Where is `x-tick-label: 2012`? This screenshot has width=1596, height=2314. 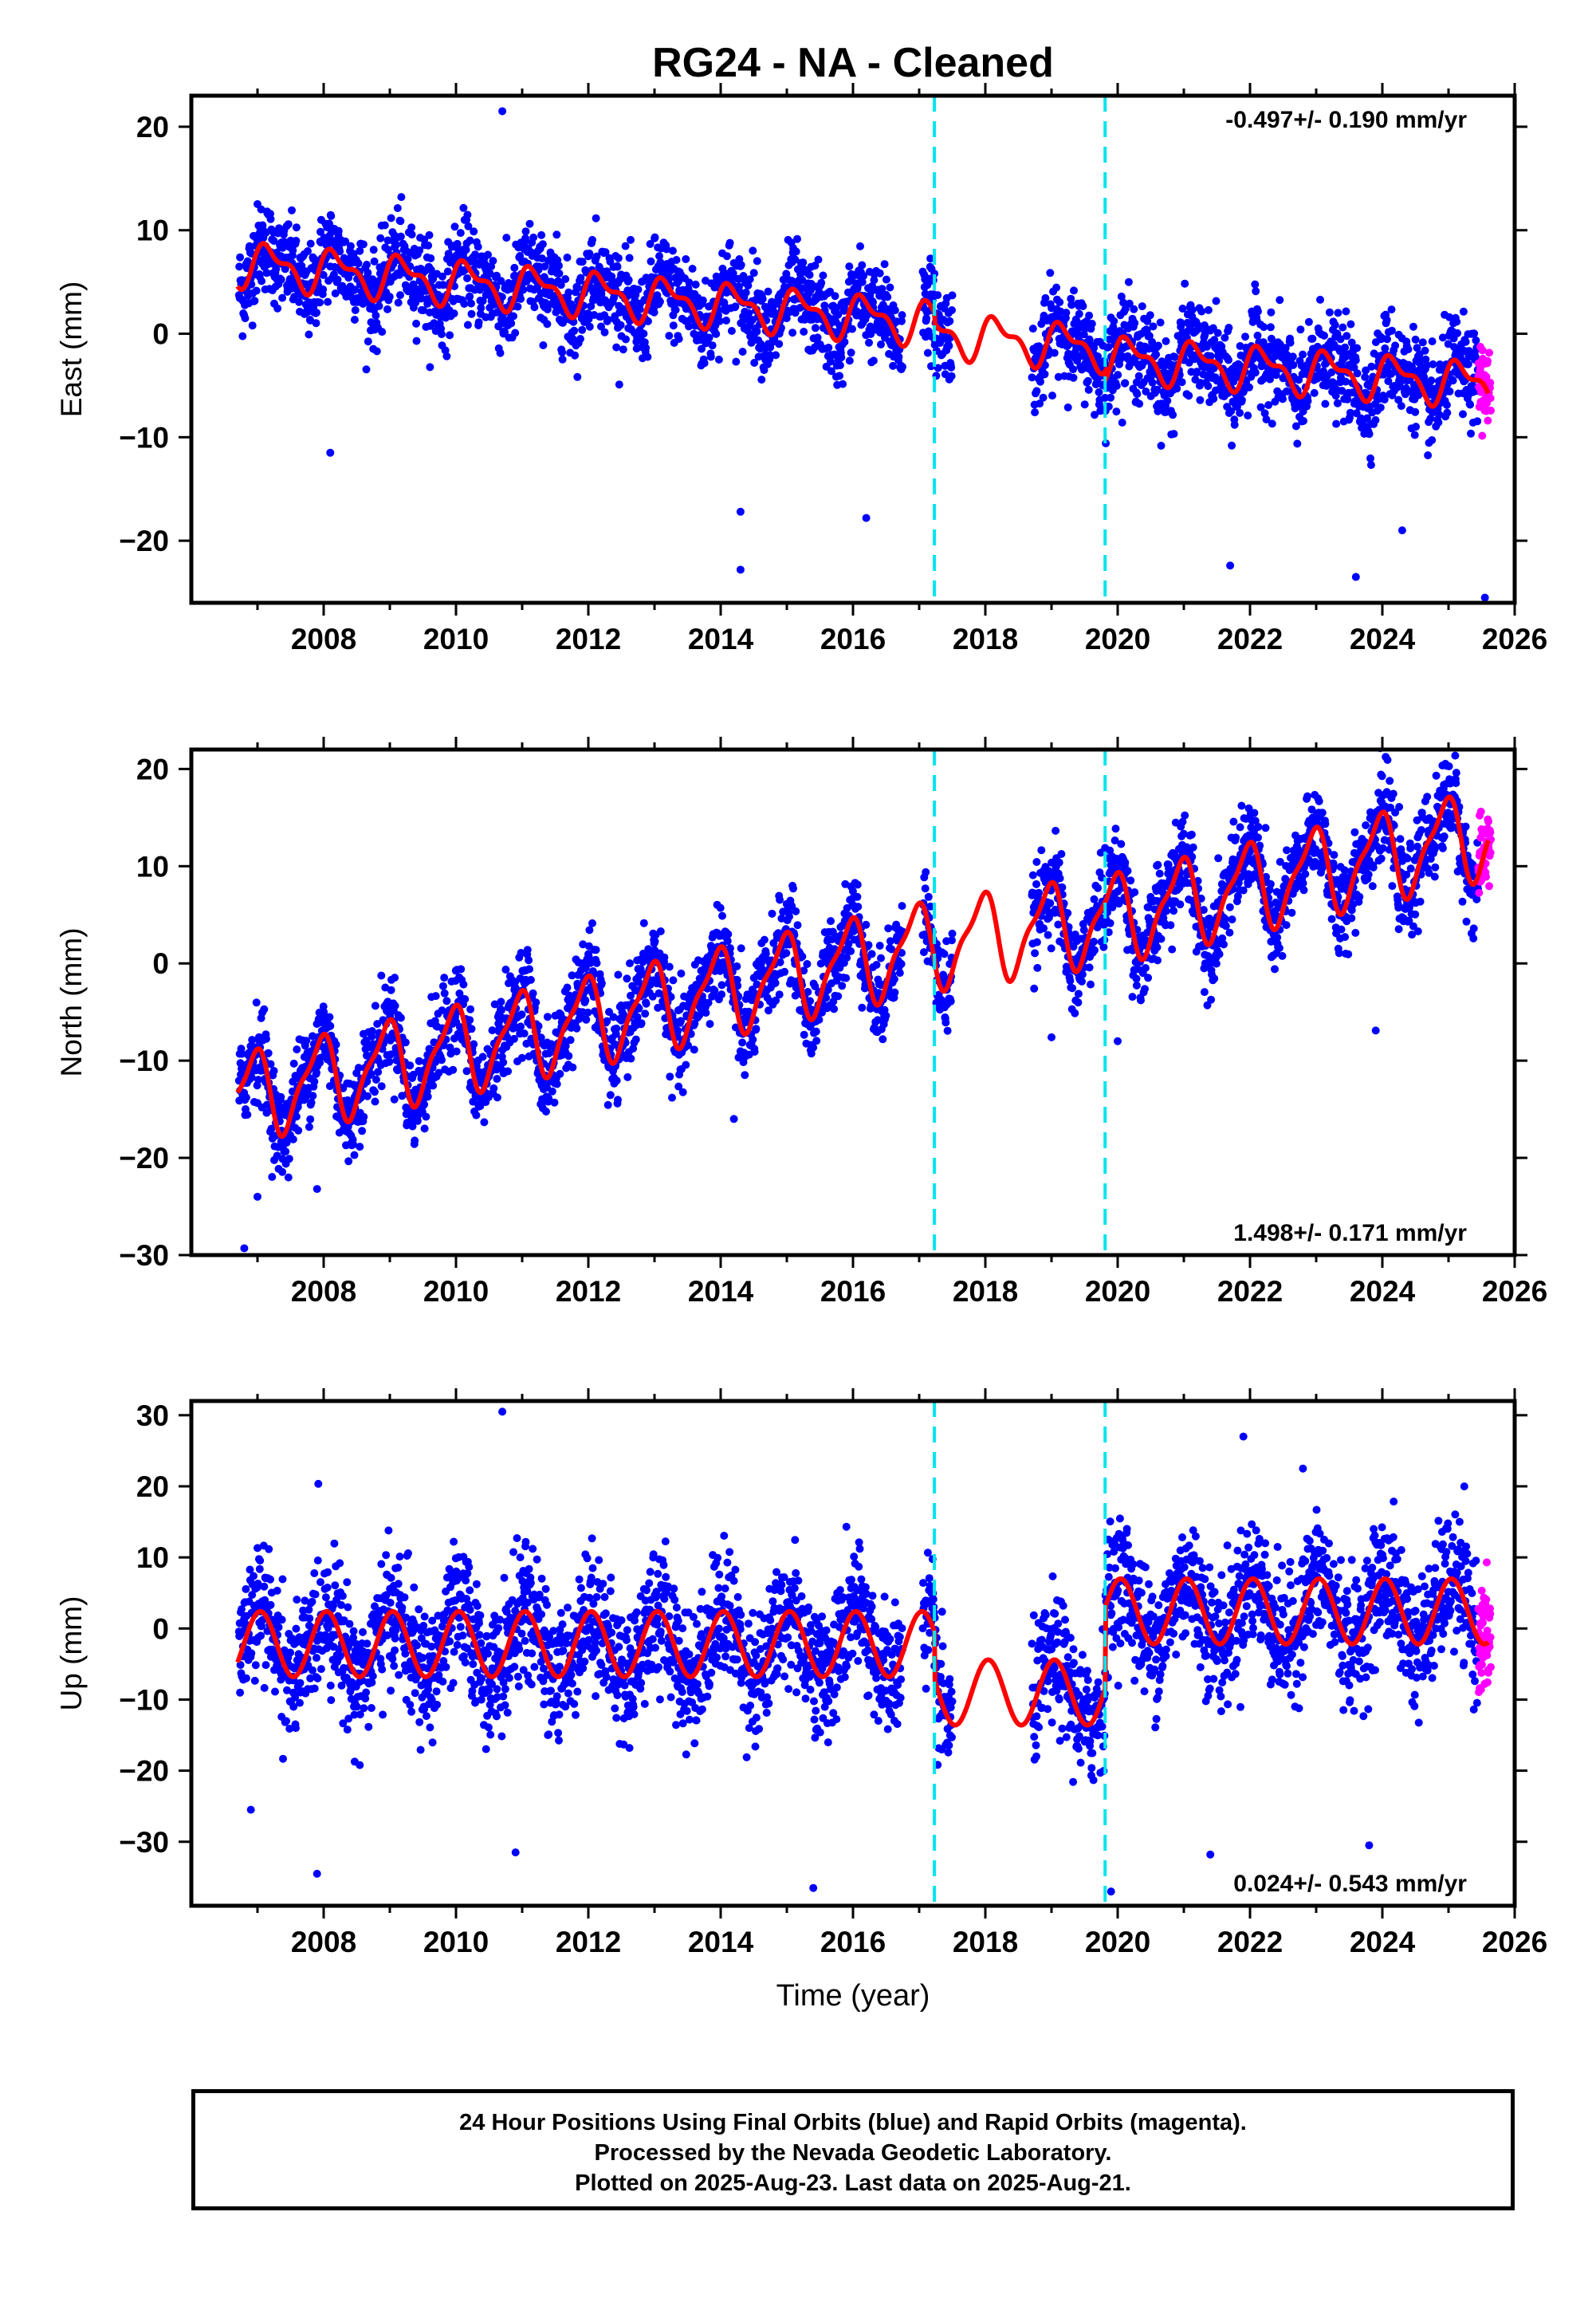 x-tick-label: 2012 is located at coordinates (588, 639).